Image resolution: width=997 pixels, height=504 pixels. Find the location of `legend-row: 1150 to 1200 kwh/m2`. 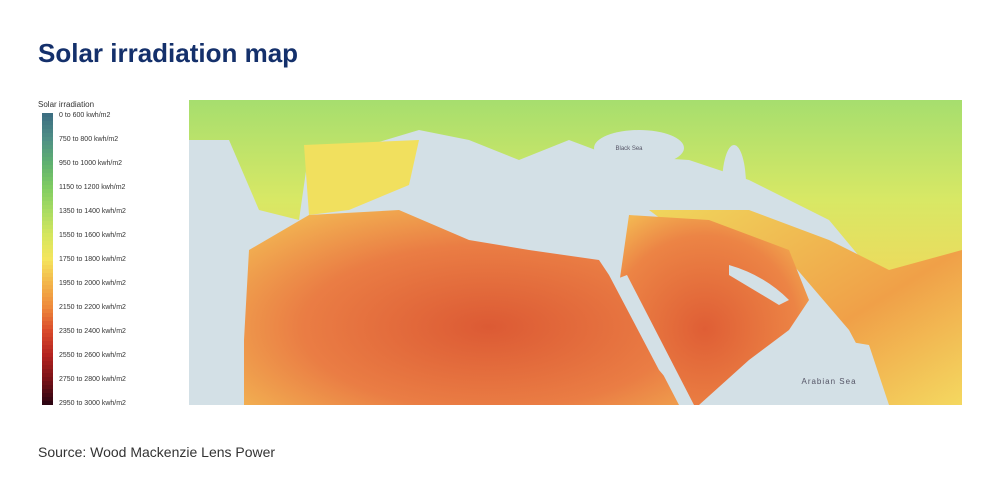

legend-row: 1150 to 1200 kwh/m2 is located at coordinates (108, 187).